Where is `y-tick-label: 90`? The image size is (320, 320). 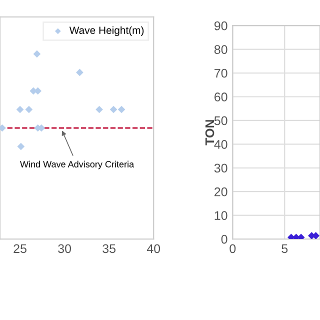 y-tick-label: 90 is located at coordinates (221, 25).